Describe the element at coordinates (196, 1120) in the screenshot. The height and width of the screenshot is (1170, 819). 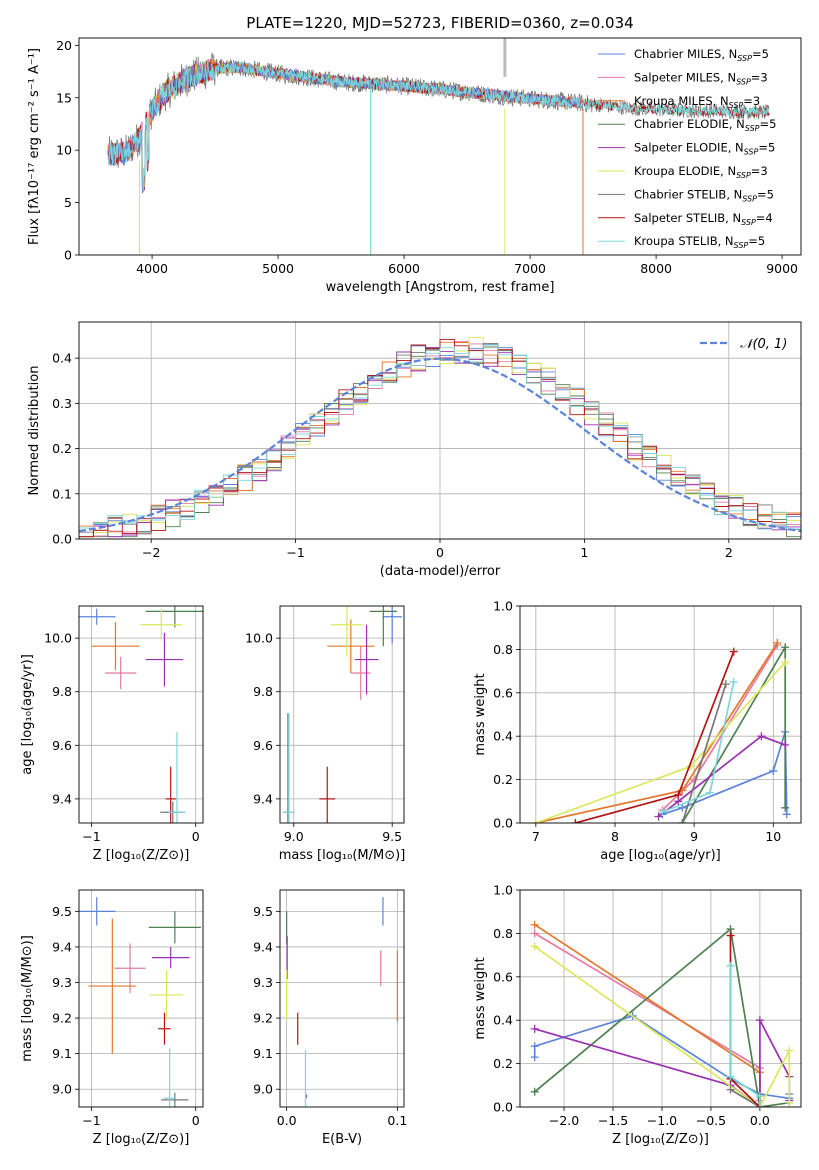
I see `x-tick-label: 0` at that location.